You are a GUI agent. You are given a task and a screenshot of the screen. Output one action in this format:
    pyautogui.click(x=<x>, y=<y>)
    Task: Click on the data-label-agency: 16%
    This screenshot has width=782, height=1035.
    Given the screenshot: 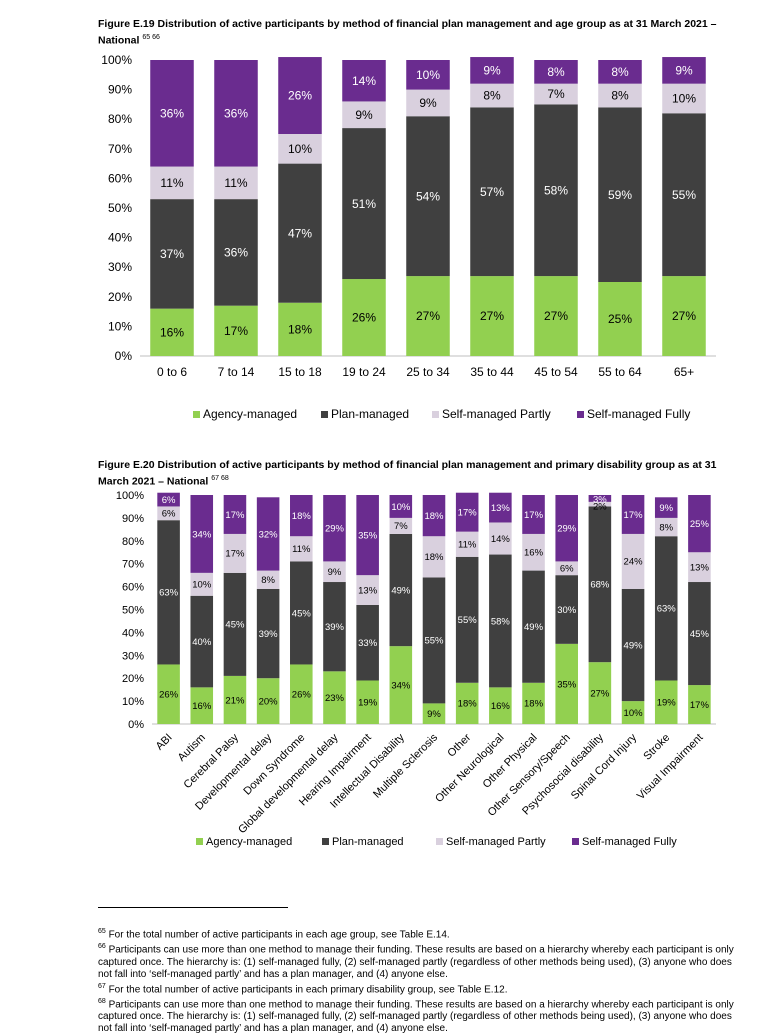 What is the action you would take?
    pyautogui.click(x=501, y=706)
    